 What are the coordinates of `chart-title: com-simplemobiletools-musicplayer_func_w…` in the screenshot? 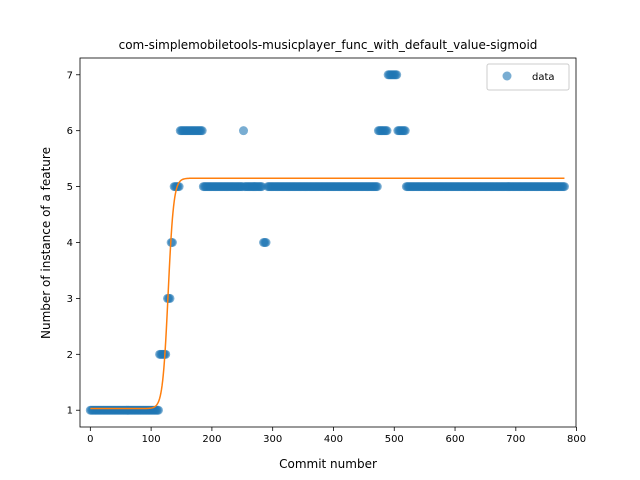 It's located at (328, 45).